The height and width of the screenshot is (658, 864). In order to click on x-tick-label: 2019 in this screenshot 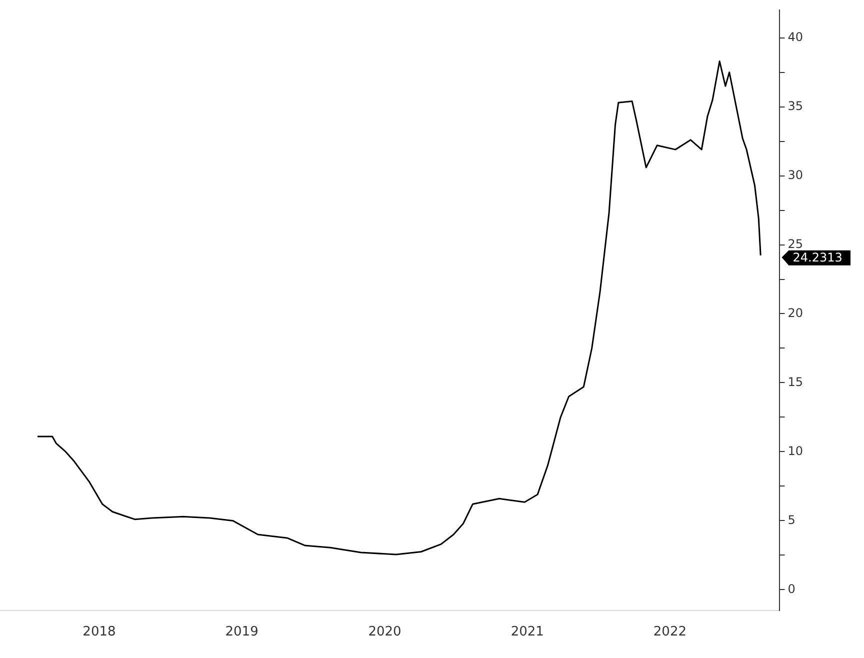, I will do `click(241, 632)`.